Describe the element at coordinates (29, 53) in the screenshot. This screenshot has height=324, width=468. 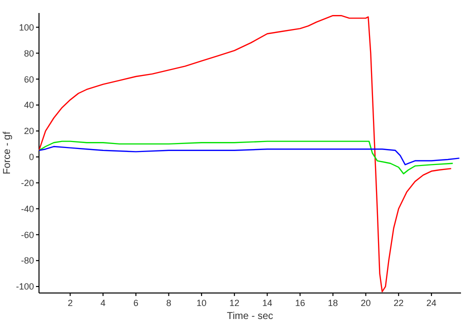
I see `y-tick-label: 80` at that location.